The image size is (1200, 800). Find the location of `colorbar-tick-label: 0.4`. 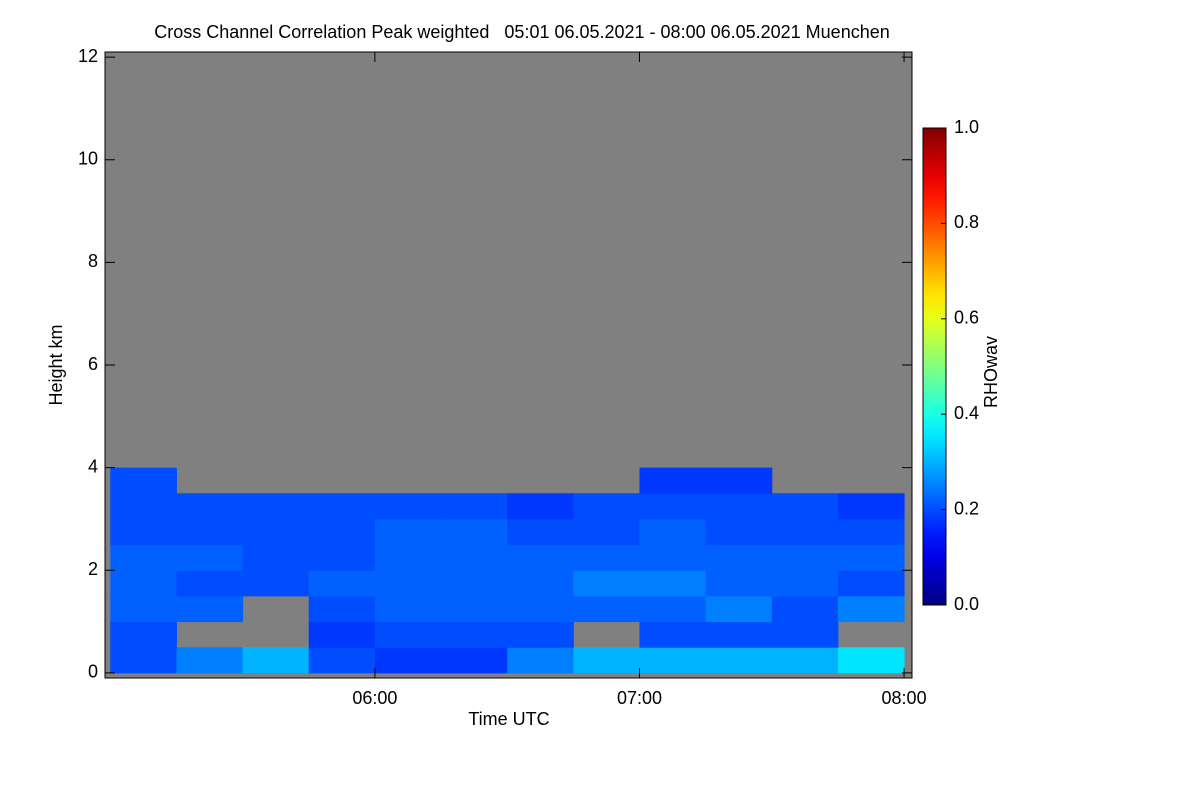

colorbar-tick-label: 0.4 is located at coordinates (966, 413).